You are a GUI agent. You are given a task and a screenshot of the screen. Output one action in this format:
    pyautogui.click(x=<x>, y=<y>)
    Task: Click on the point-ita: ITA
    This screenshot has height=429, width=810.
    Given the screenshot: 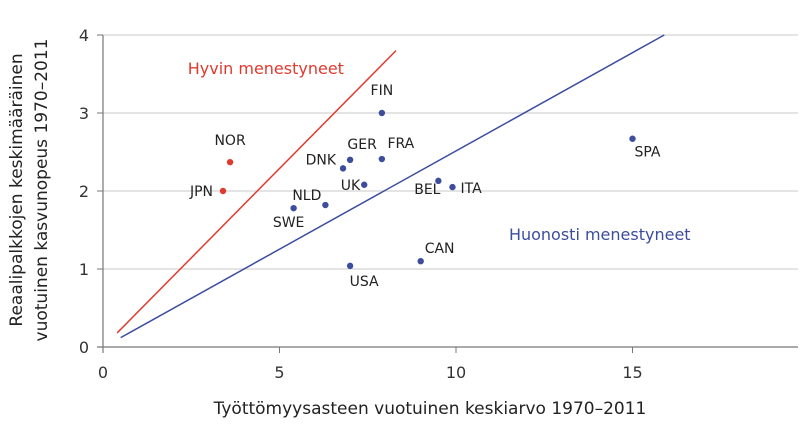 What is the action you would take?
    pyautogui.click(x=465, y=189)
    